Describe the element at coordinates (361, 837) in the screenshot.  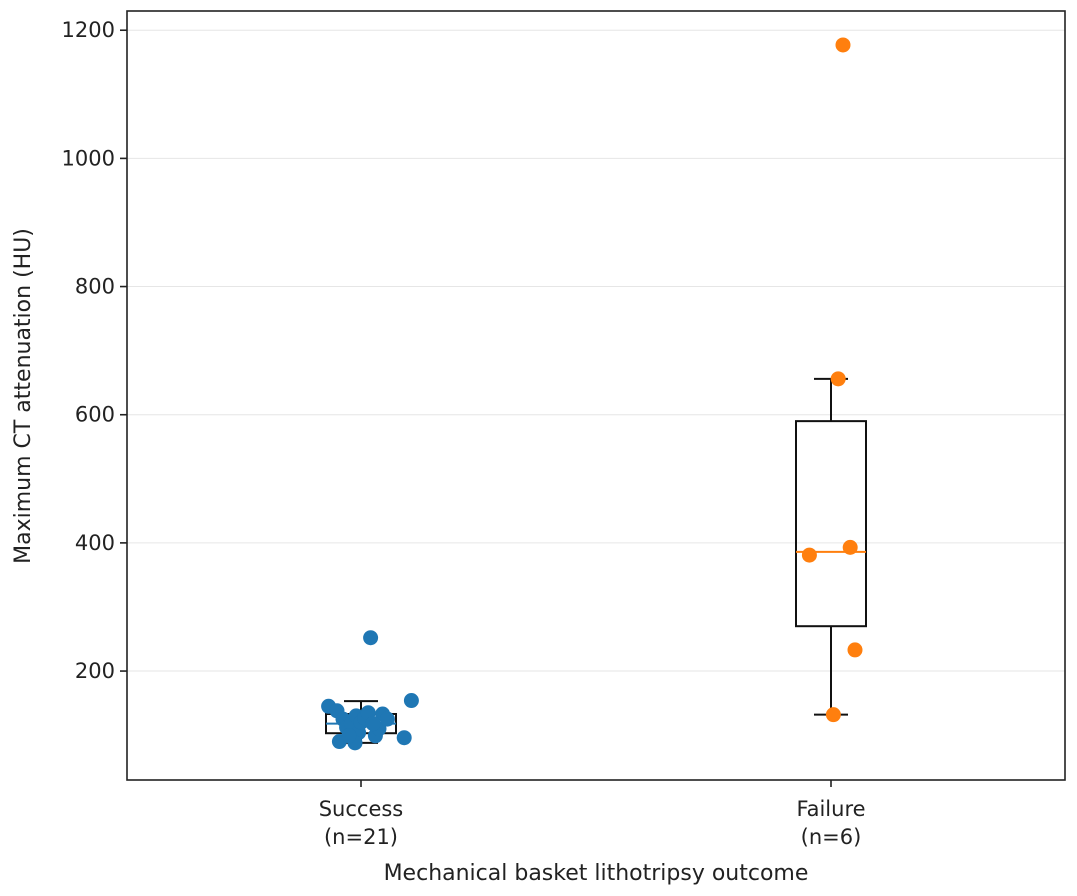
I see `success-n-label: (n=21)` at that location.